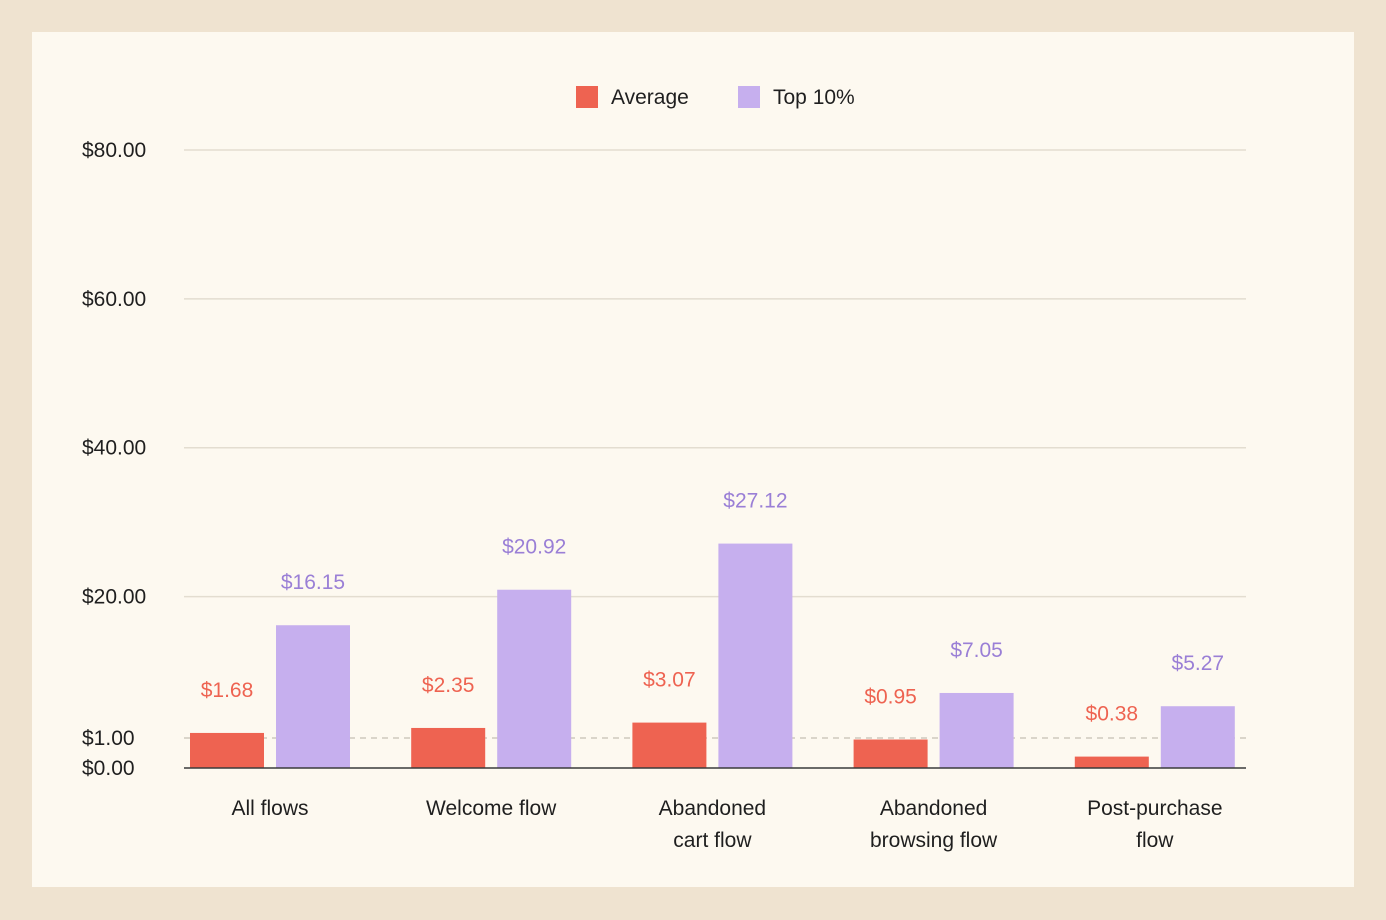 The width and height of the screenshot is (1386, 920). What do you see at coordinates (313, 582) in the screenshot?
I see `data-label: $16.15` at bounding box center [313, 582].